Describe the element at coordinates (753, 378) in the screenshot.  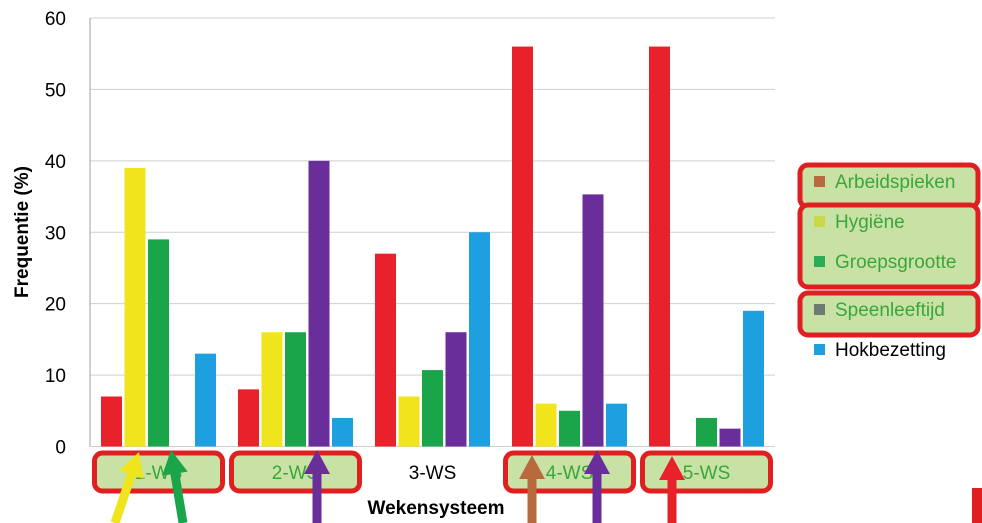
I see `bar-hokbezetting-5-ws` at that location.